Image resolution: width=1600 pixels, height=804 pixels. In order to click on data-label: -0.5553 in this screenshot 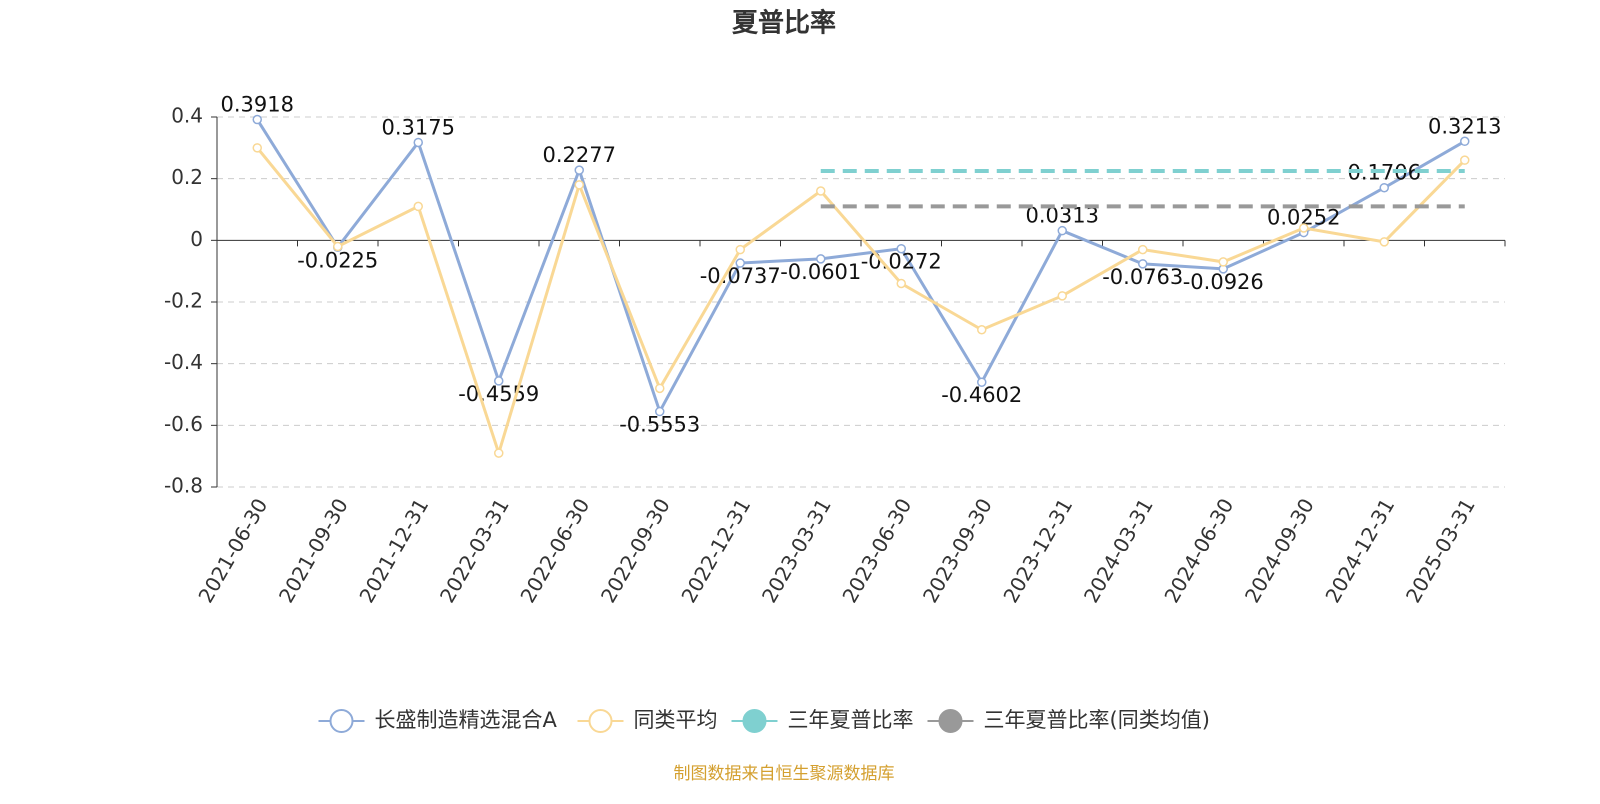, I will do `click(659, 425)`.